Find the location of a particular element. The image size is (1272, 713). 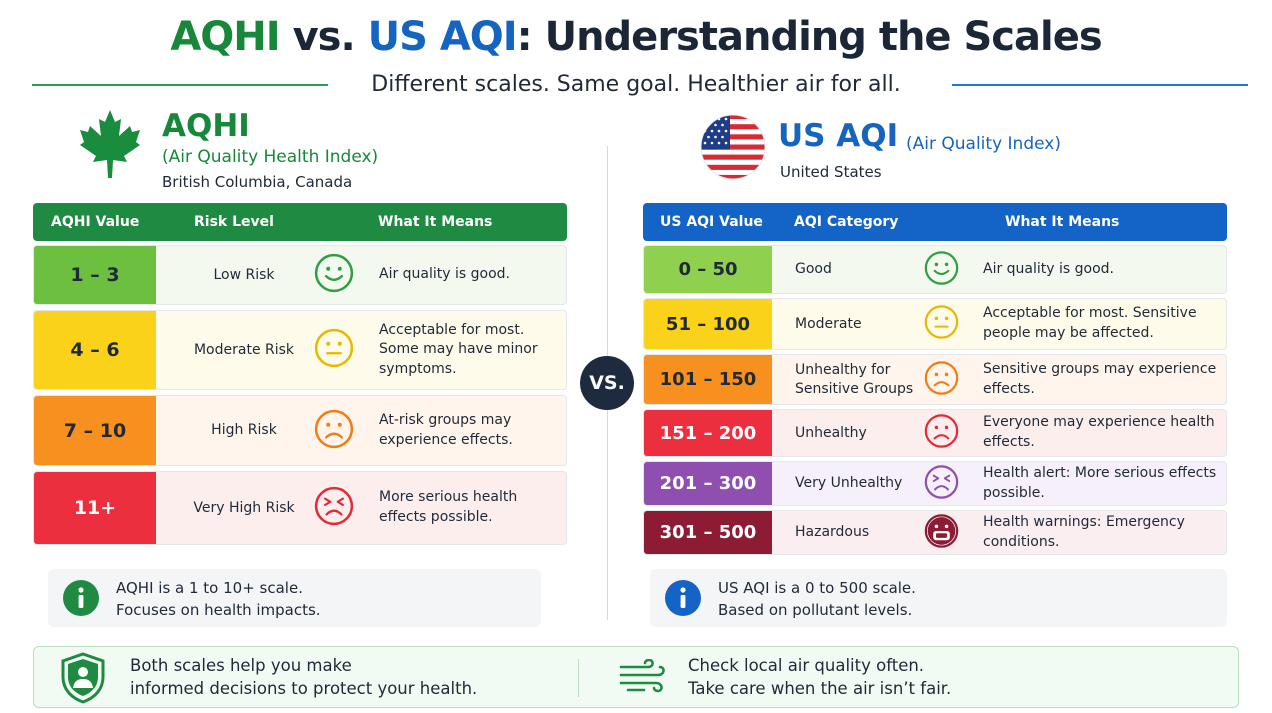

usaqi-level-cell: Unhealthy is located at coordinates (831, 432).